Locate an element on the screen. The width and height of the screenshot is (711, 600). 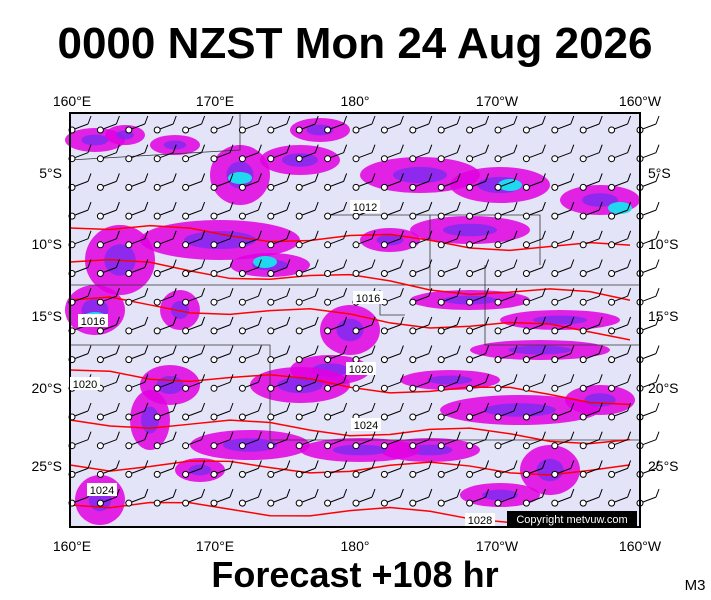
right-lat-label: 10°S is located at coordinates (663, 244).